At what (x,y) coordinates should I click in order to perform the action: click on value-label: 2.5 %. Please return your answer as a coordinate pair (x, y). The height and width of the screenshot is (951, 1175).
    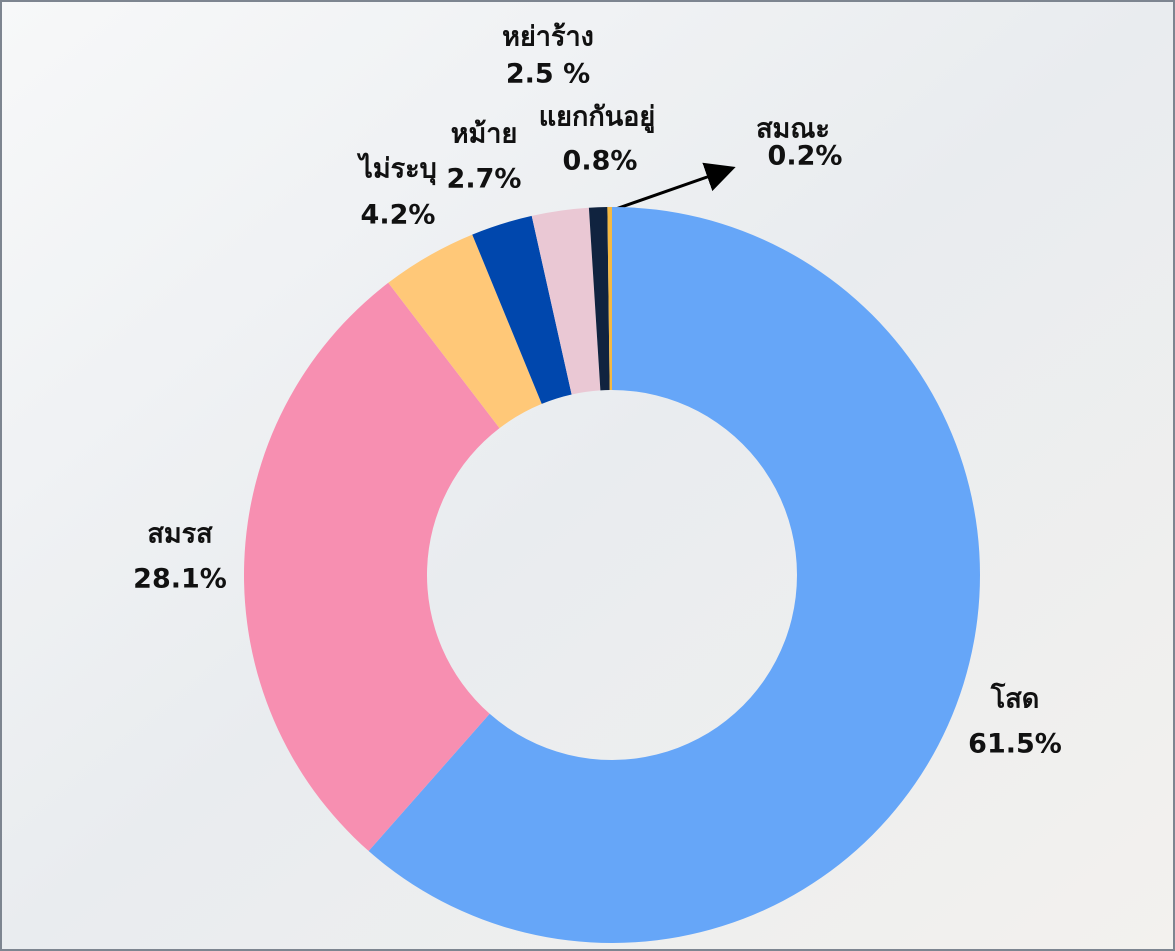
    Looking at the image, I should click on (548, 74).